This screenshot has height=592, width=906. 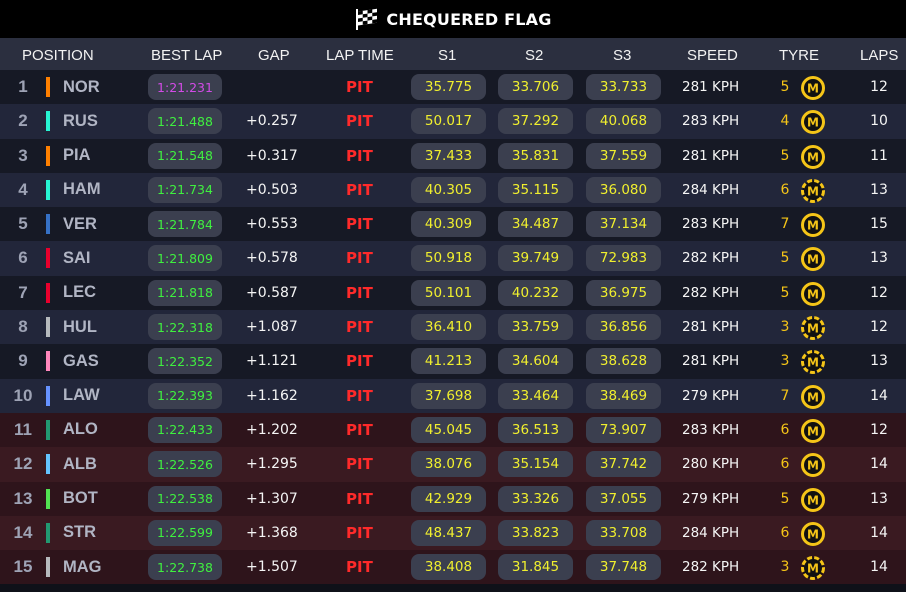 What do you see at coordinates (448, 532) in the screenshot?
I see `sector-1-time: 48.437` at bounding box center [448, 532].